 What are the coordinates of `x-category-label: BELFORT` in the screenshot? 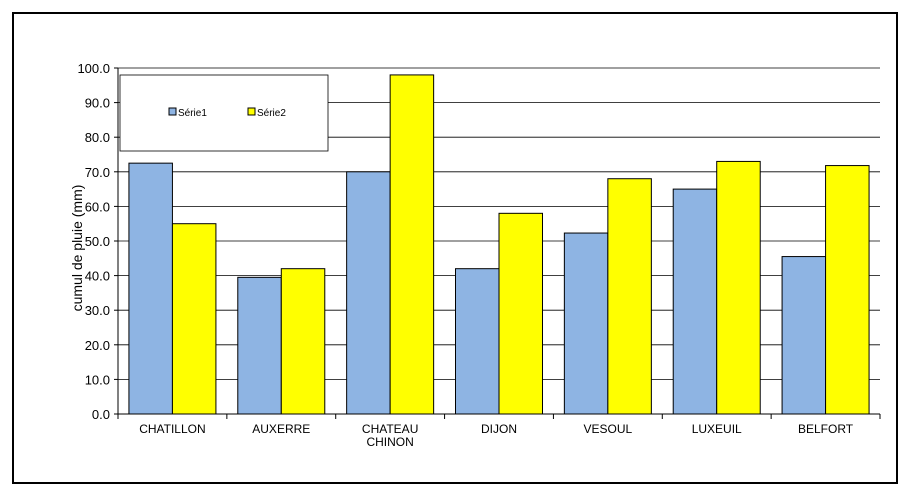 It's located at (826, 429).